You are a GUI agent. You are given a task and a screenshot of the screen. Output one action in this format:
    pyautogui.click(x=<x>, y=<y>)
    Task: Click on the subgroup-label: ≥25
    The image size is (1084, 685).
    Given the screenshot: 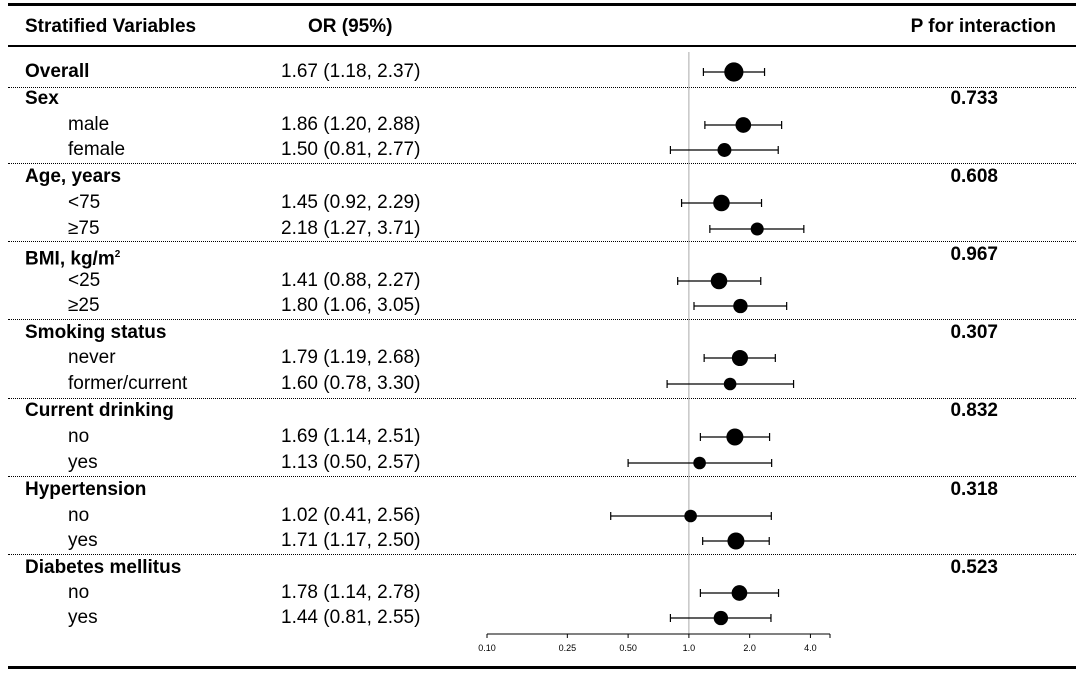 What is the action you would take?
    pyautogui.click(x=84, y=305)
    